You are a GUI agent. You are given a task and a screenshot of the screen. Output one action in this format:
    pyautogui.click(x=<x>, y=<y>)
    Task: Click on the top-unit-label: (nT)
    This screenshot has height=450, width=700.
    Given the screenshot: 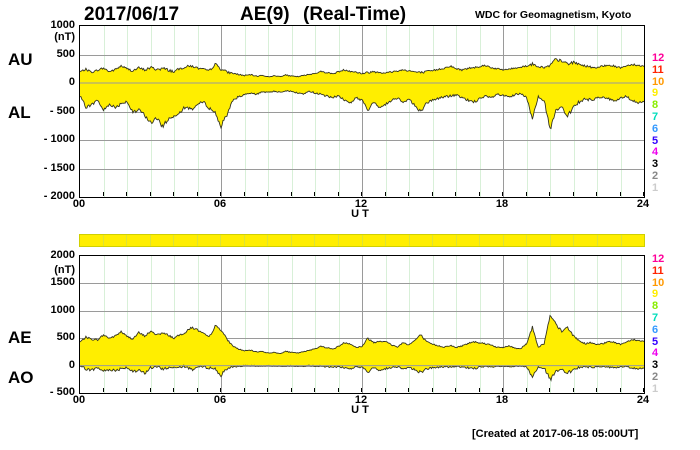 What is the action you would take?
    pyautogui.click(x=64, y=37)
    